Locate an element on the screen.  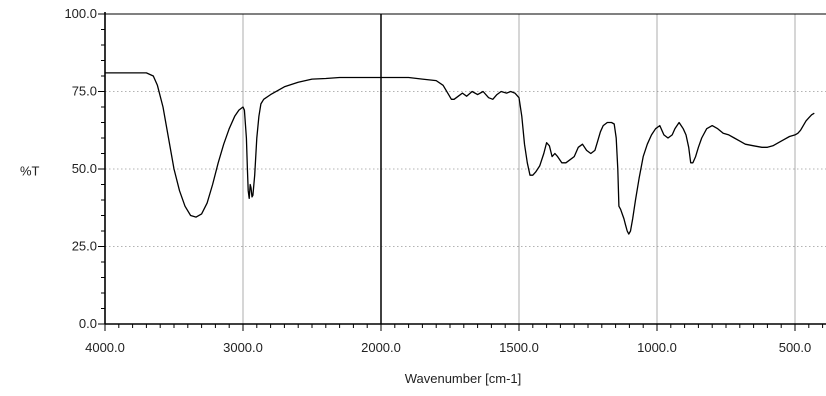
x-tick-label: 2000.0 is located at coordinates (381, 347).